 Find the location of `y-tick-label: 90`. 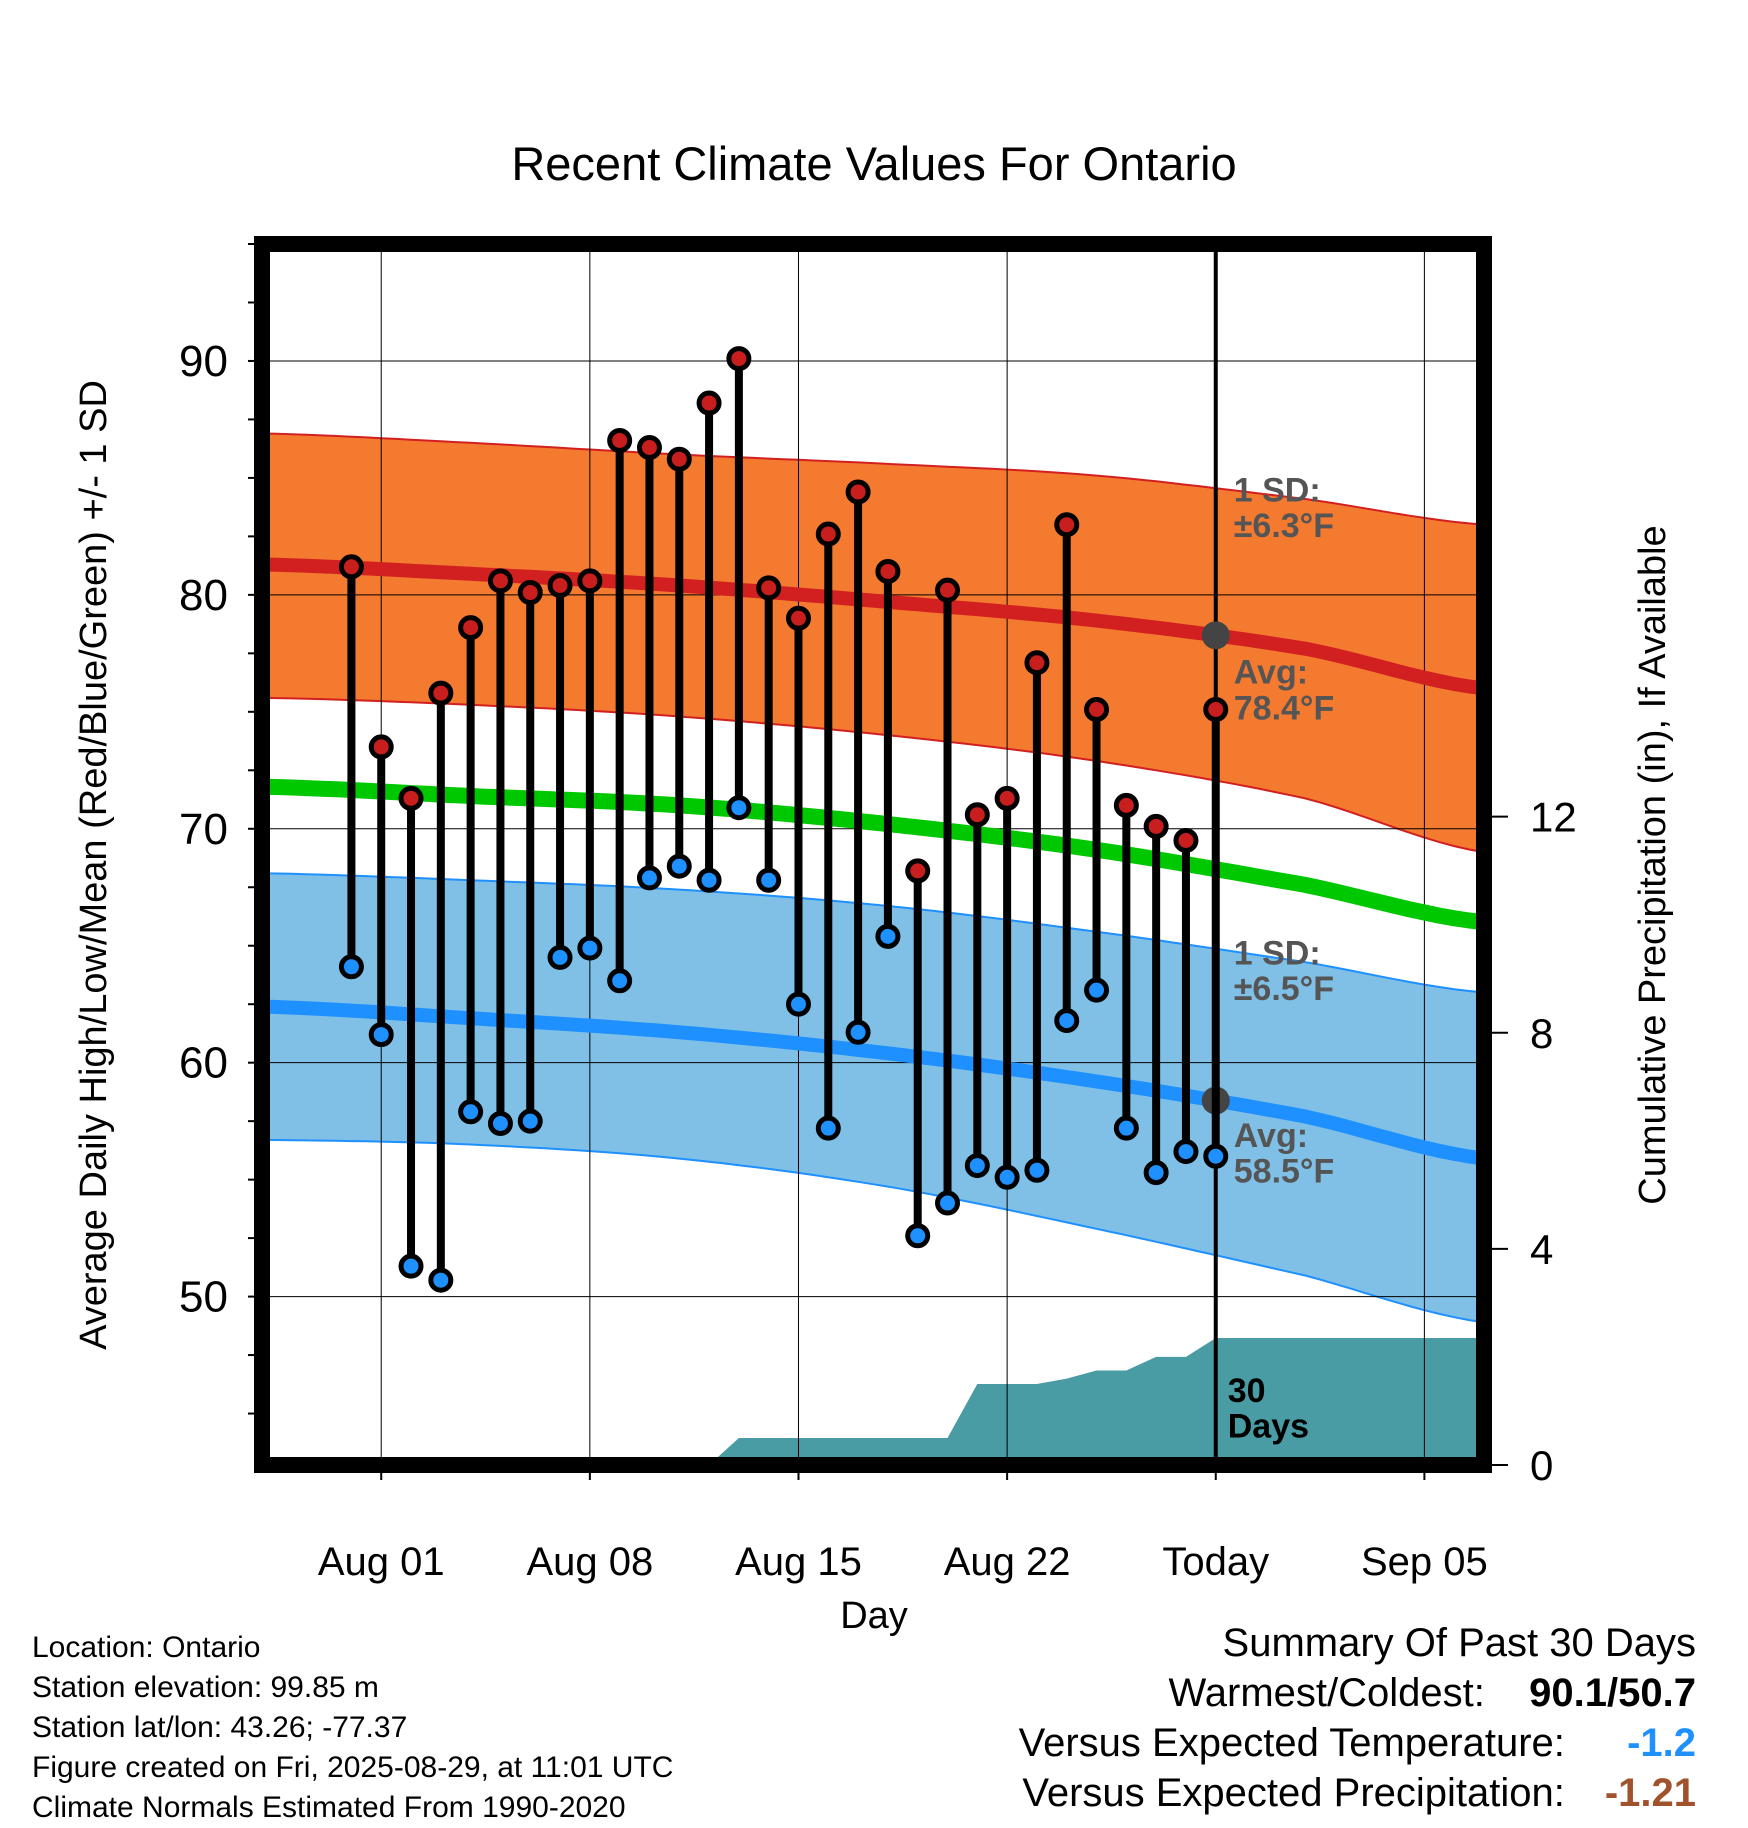

y-tick-label: 90 is located at coordinates (203, 361).